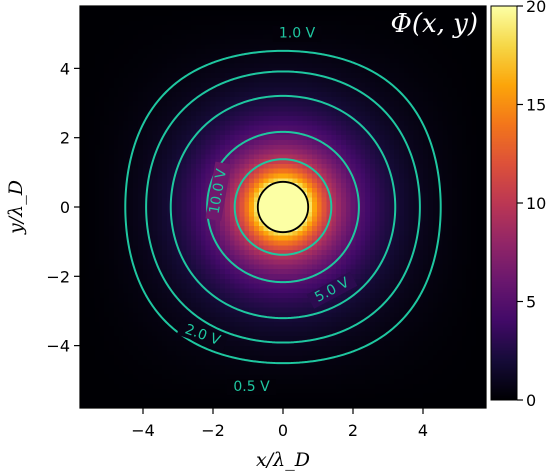 This screenshot has height=476, width=553. I want to click on y-tick-label: −4, so click(58, 346).